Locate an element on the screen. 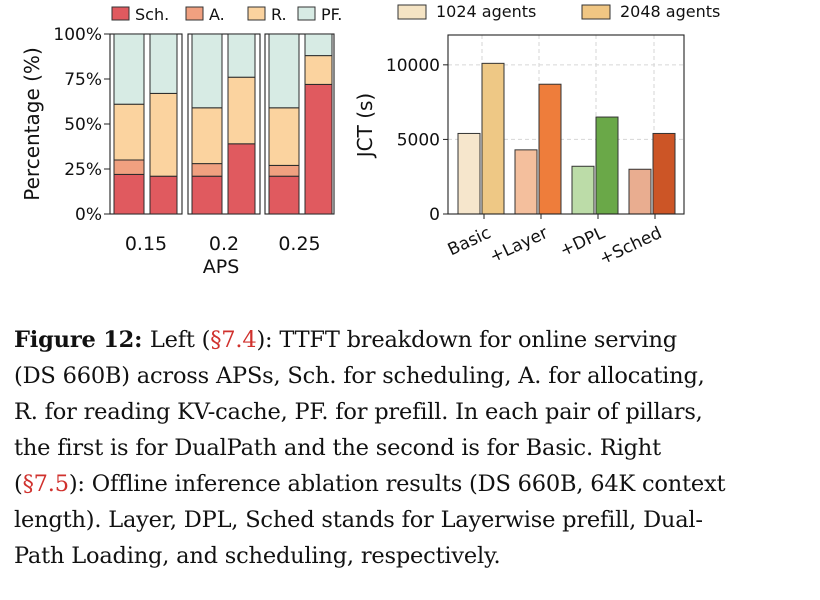 Image resolution: width=820 pixels, height=600 pixels. x-tick-label: Basic is located at coordinates (469, 241).